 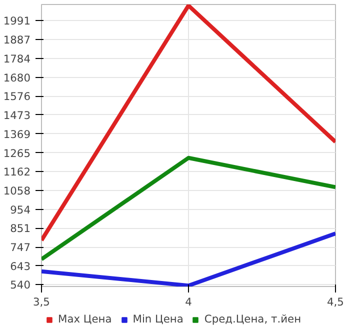 What do you see at coordinates (41, 302) in the screenshot?
I see `x-tick-label: 3,5` at bounding box center [41, 302].